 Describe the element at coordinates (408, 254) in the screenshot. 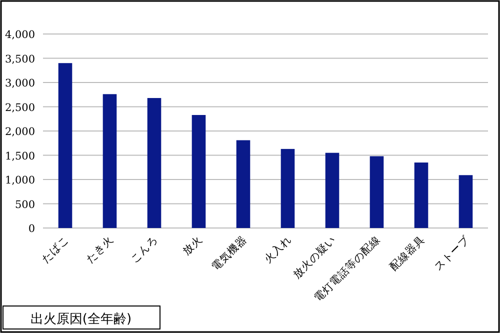

I see `x-tick-label: 配線器具` at that location.